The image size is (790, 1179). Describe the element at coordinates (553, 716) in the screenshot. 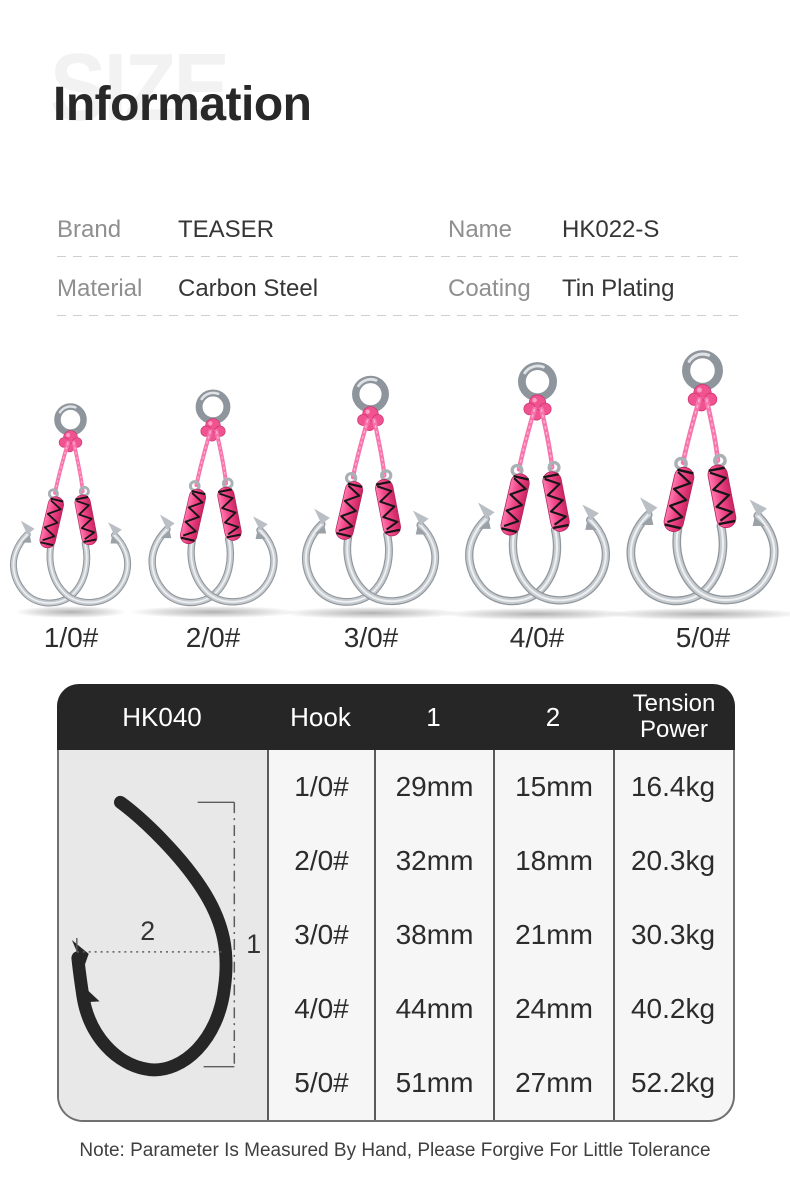

I see `header-cell-len2: 2` at that location.